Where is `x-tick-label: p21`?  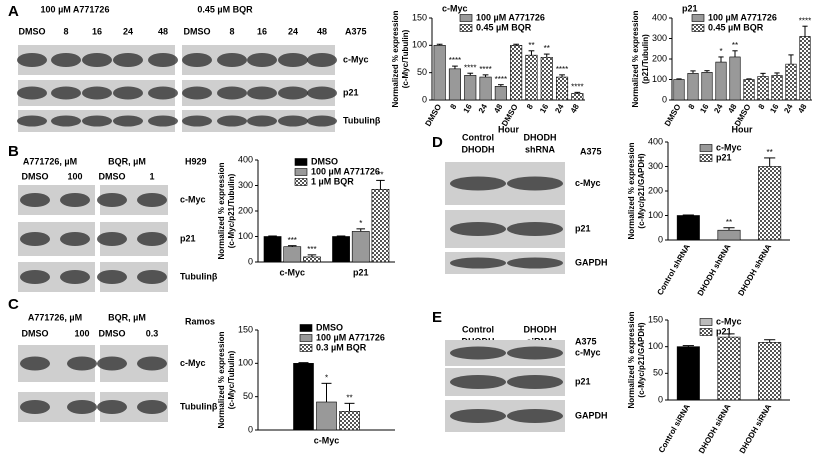
x-tick-label: p21 is located at coordinates (361, 272).